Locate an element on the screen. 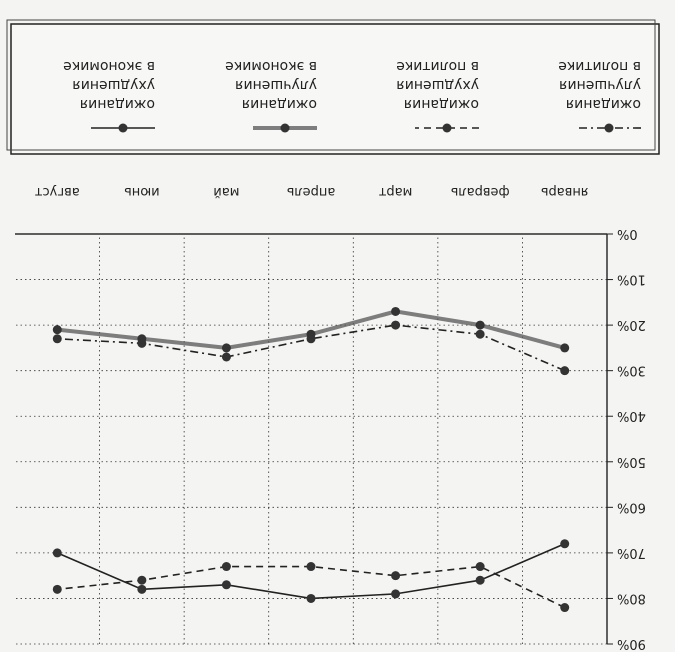 The width and height of the screenshot is (675, 652). x-axis-labels: январь февраль март апрель май июнь август is located at coordinates (311, 191).